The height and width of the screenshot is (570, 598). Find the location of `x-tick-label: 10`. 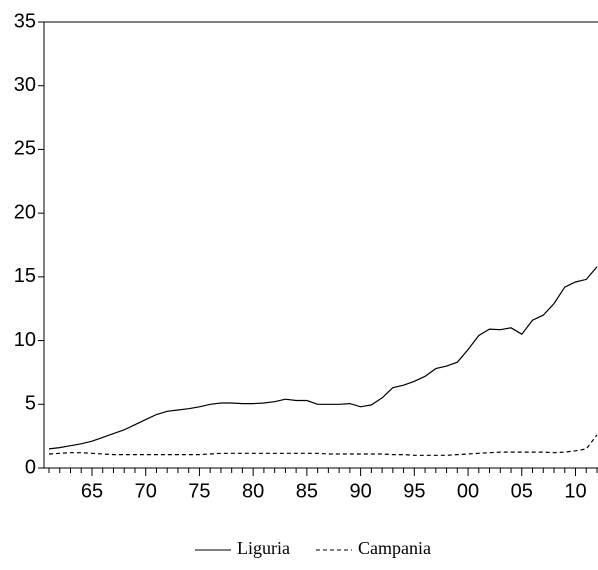

x-tick-label: 10 is located at coordinates (575, 491).